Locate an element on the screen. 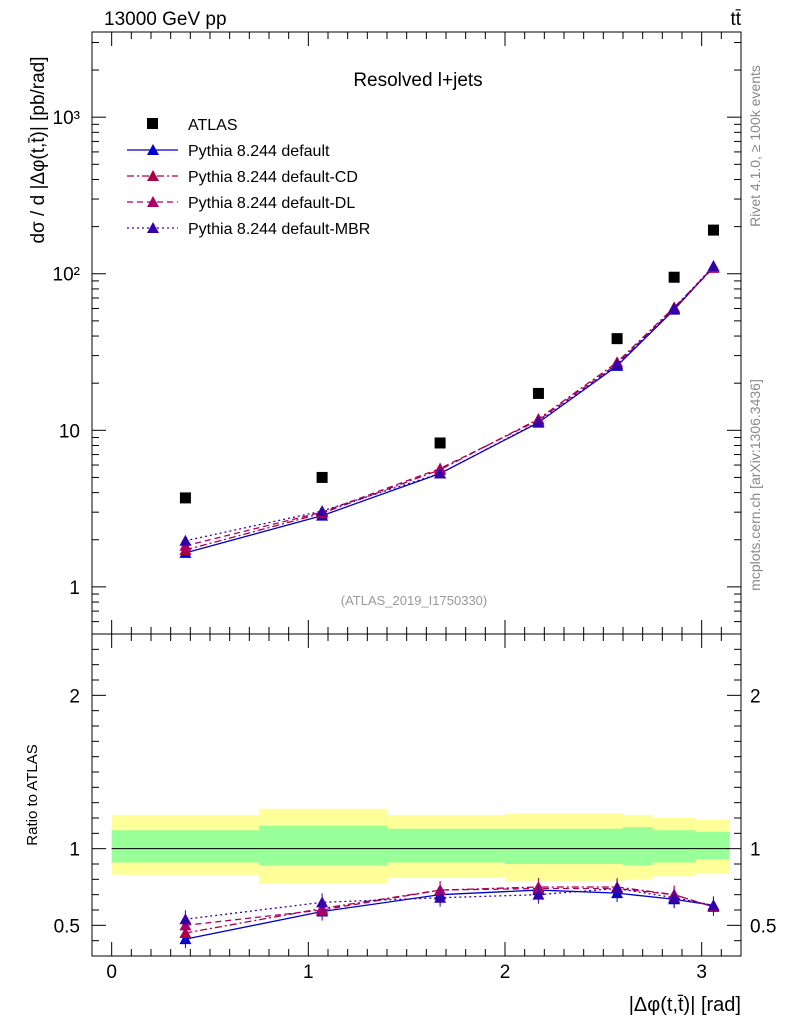 The image size is (786, 1024). ratio-tick-label-right: 2 is located at coordinates (755, 696).